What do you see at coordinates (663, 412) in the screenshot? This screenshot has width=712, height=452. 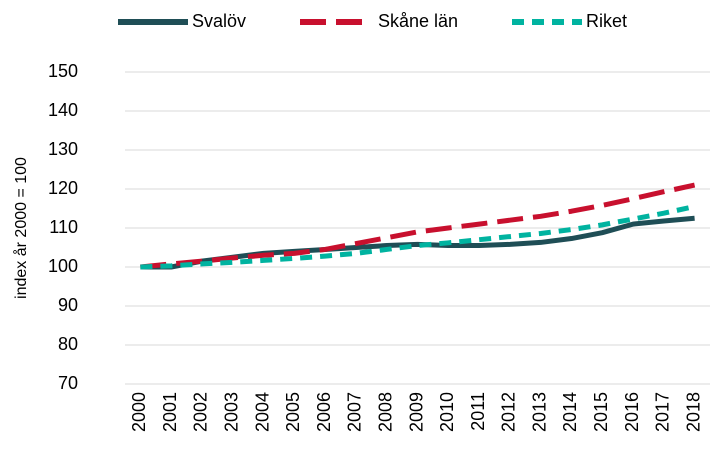 I see `x-tick-label: 2017` at bounding box center [663, 412].